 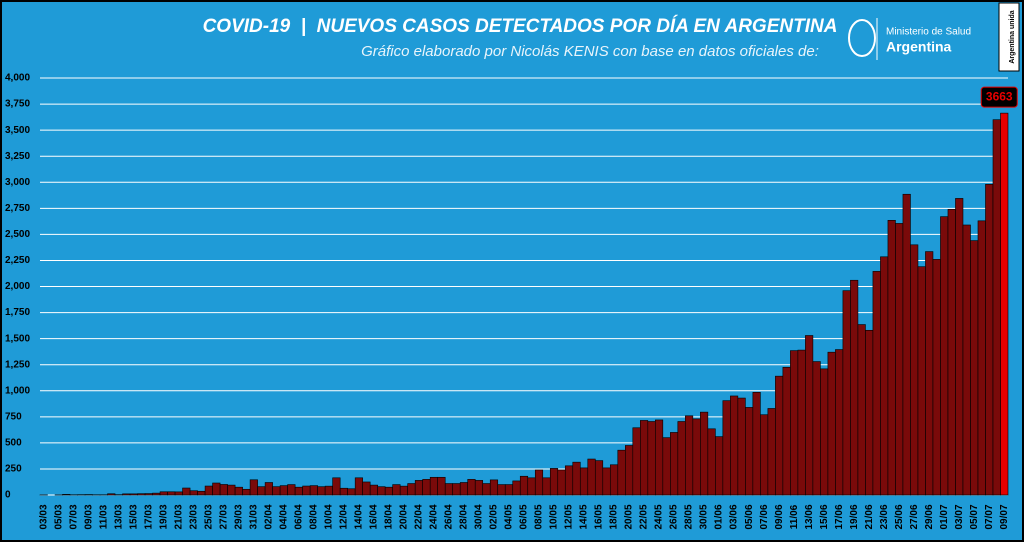 What do you see at coordinates (974, 516) in the screenshot?
I see `x-tick-label: 05/07` at bounding box center [974, 516].